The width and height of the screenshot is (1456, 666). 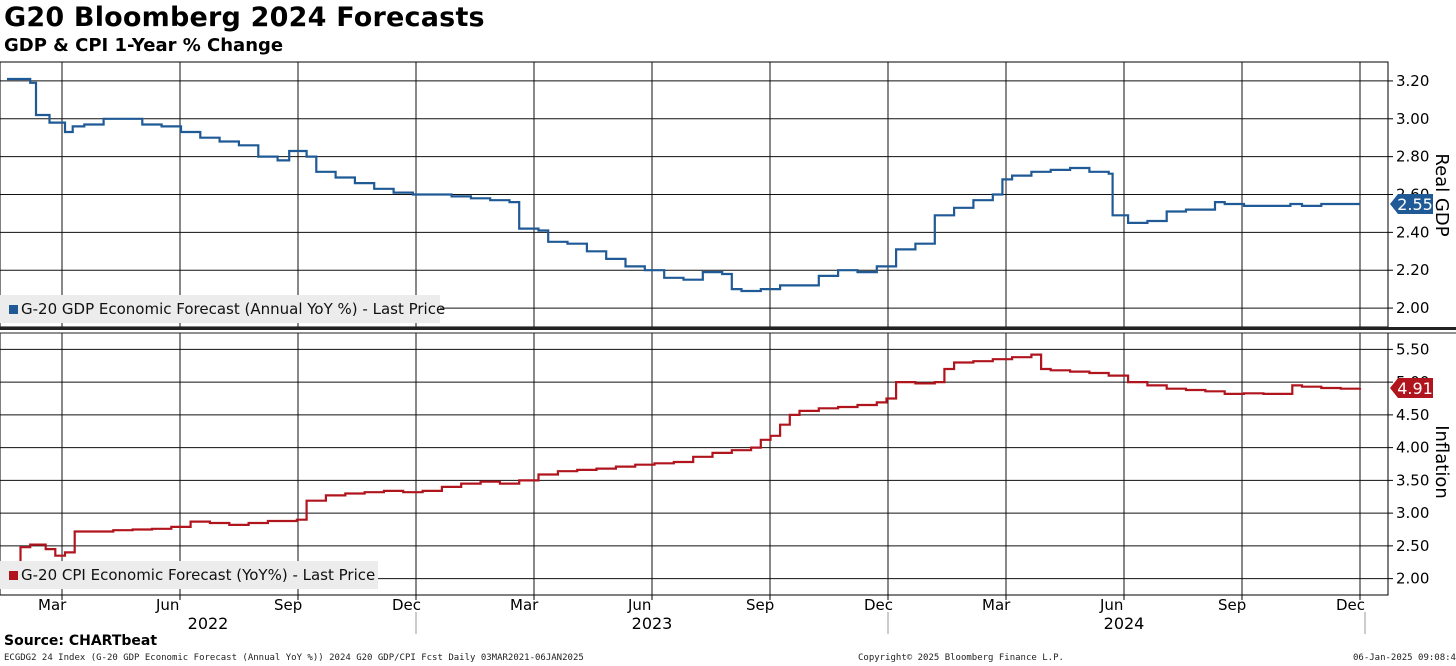 I want to click on ytick-label-cpi-1: 2.50, so click(x=1412, y=546).